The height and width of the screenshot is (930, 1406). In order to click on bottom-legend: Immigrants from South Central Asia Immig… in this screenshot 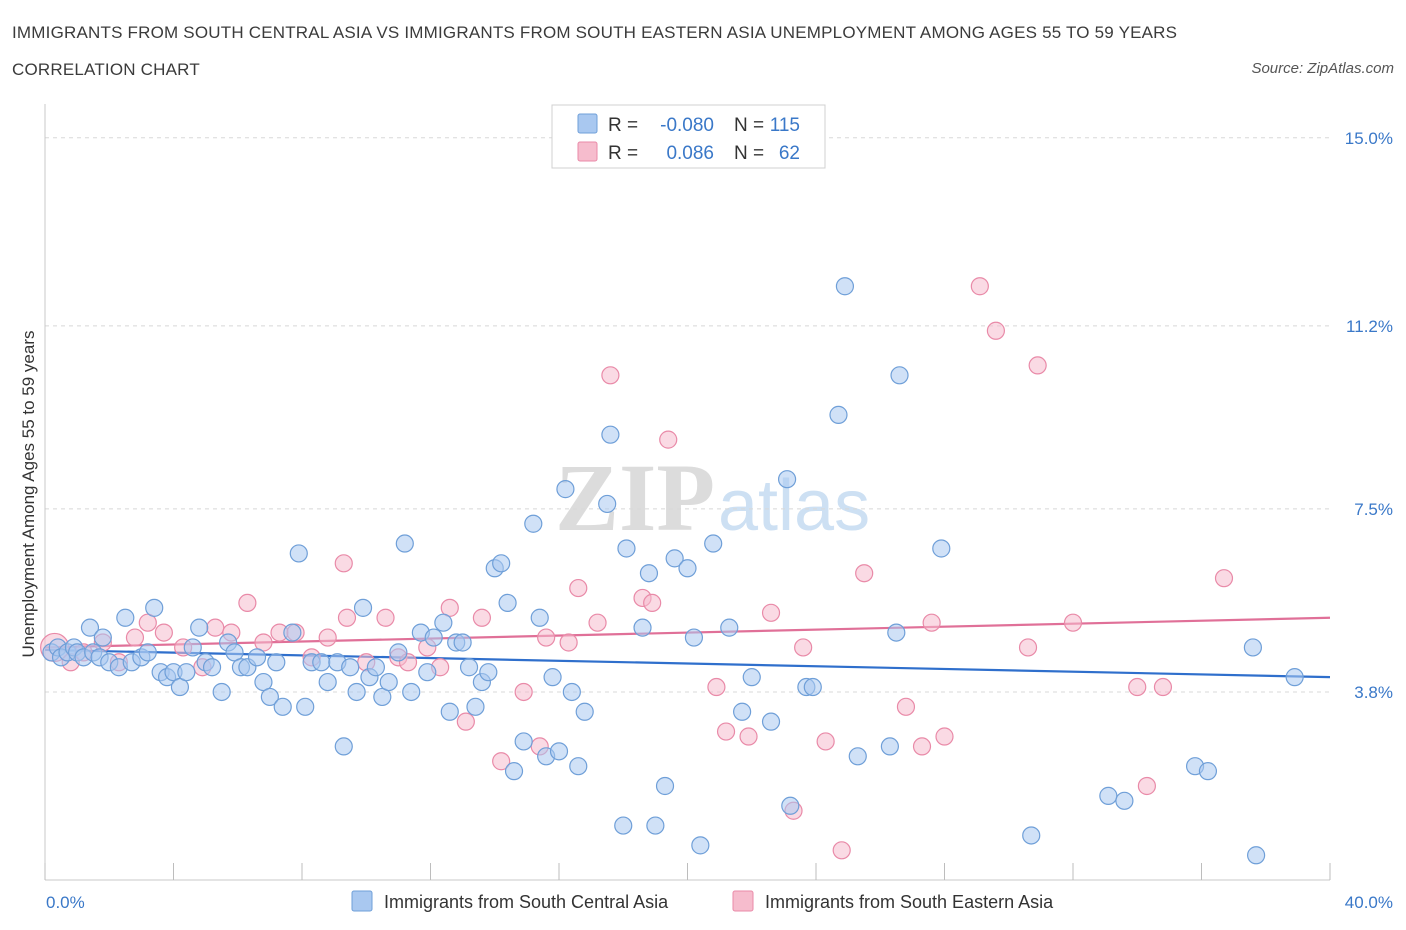, I will do `click(702, 901)`.